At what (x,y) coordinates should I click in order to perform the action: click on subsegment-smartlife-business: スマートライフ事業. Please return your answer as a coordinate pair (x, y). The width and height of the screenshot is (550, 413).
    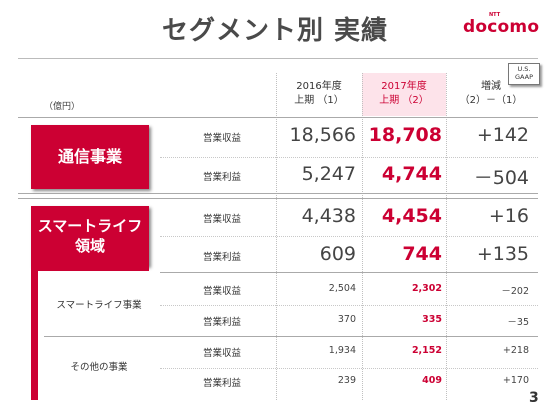
    Looking at the image, I should click on (99, 305).